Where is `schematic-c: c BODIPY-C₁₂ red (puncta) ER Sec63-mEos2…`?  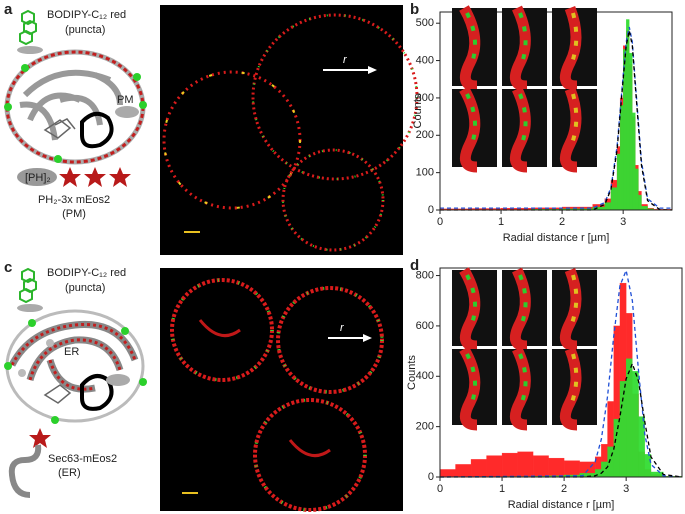 schematic-c: c BODIPY-C₁₂ red (puncta) ER Sec63-mEos2… is located at coordinates (75, 378).